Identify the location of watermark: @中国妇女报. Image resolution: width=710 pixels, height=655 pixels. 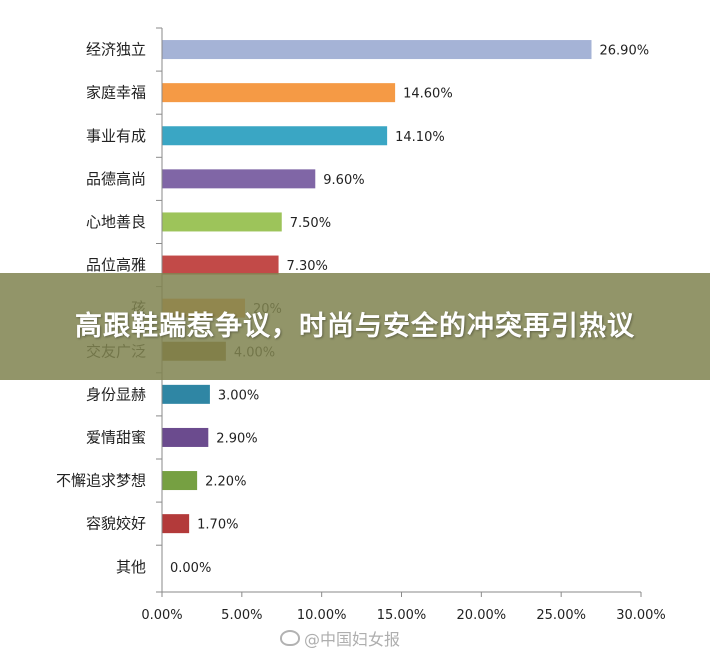
(340, 638).